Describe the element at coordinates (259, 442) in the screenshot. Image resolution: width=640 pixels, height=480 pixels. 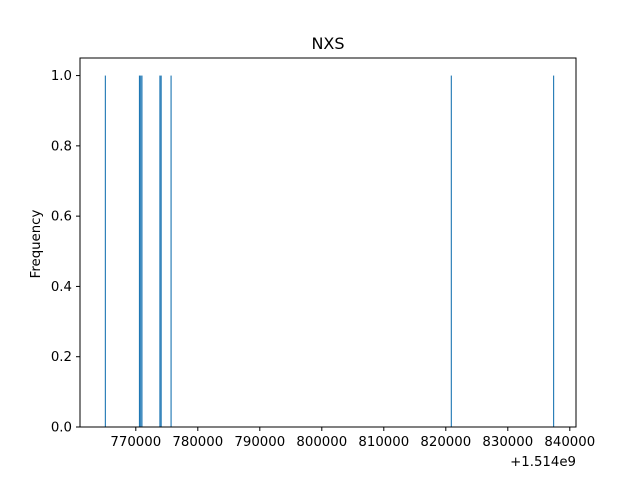
I see `x-tick-label: 790000` at that location.